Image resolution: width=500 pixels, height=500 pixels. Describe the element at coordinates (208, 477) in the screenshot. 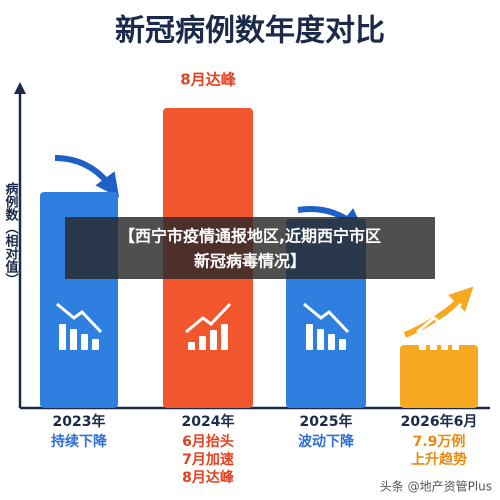

I see `x-sub-label: 8月达峰` at that location.